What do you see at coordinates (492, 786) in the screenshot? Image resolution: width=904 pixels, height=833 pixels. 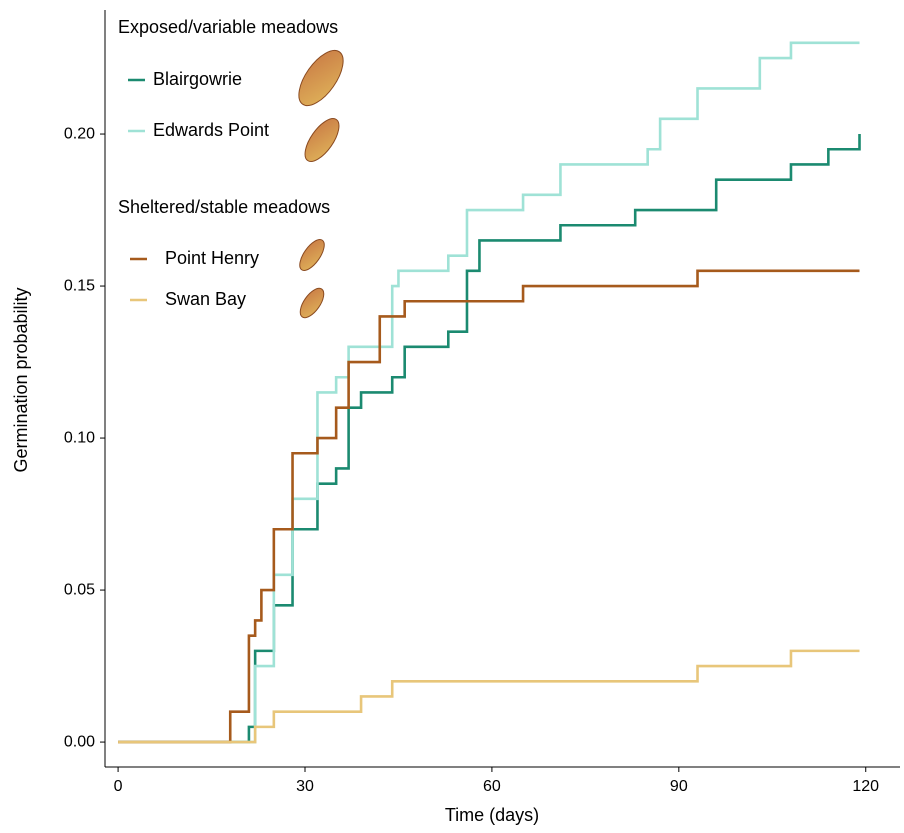 I see `x-tick-label: 60` at bounding box center [492, 786].